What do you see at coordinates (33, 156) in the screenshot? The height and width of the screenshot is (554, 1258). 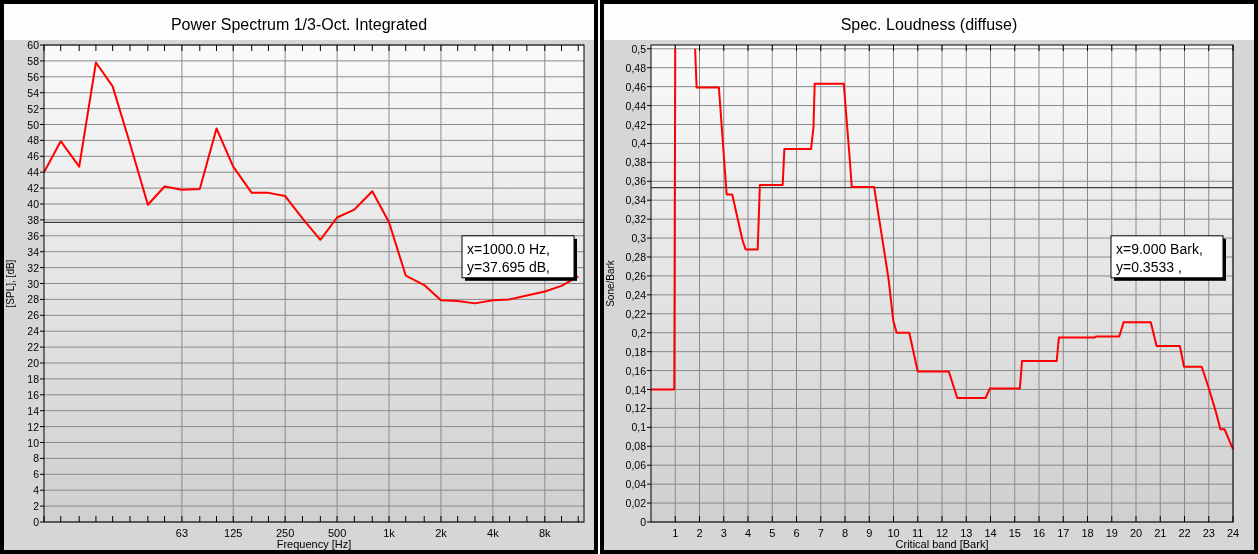 I see `y-tick-label: 46` at bounding box center [33, 156].